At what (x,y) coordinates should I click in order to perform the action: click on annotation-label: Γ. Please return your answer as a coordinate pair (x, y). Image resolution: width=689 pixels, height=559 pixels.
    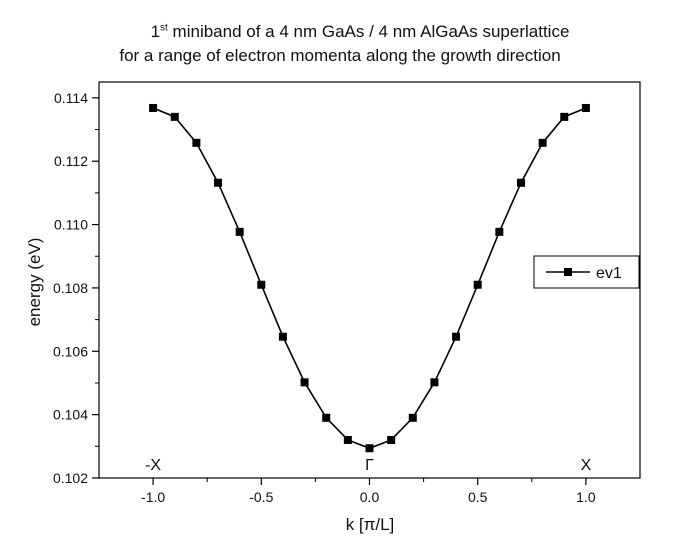
    Looking at the image, I should click on (369, 465).